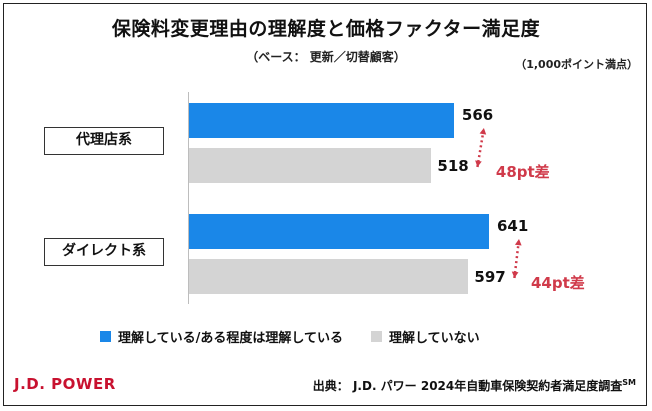 This screenshot has width=652, height=411. I want to click on legend-swatch-blue, so click(105, 336).